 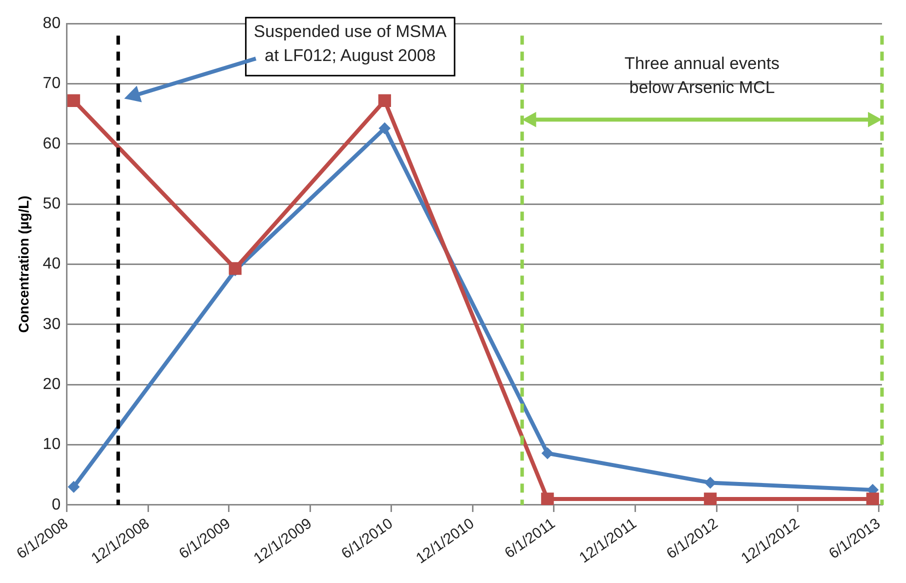 What do you see at coordinates (51, 264) in the screenshot?
I see `y-tick-label: 40` at bounding box center [51, 264].